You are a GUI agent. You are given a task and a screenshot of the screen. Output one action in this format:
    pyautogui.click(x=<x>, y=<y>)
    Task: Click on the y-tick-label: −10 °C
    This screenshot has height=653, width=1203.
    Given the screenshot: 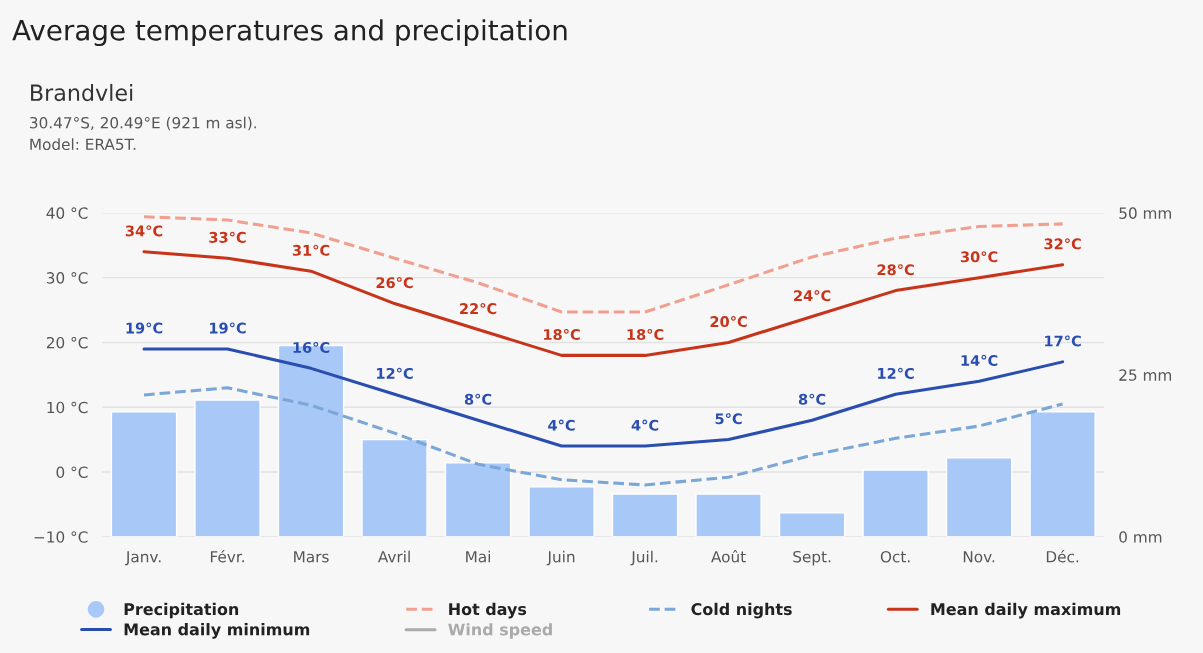 What is the action you would take?
    pyautogui.click(x=61, y=537)
    